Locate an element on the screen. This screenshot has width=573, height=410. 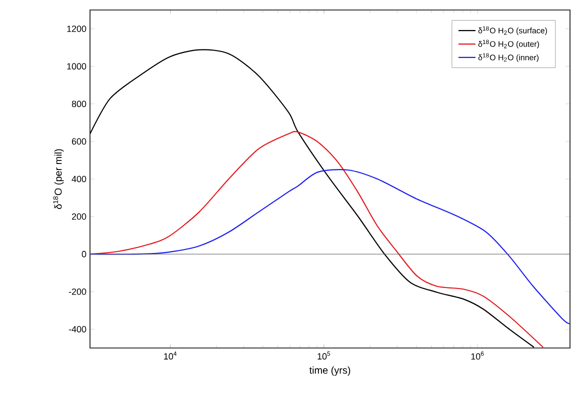
y-tick-label: 0 is located at coordinates (84, 254).